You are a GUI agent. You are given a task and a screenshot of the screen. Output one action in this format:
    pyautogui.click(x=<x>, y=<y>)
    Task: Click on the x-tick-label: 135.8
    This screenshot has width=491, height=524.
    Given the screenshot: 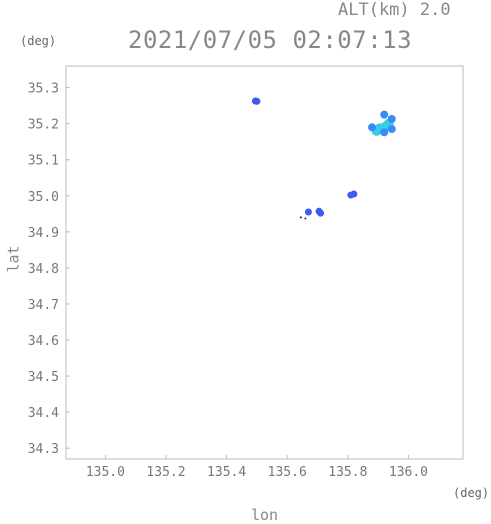 What is the action you would take?
    pyautogui.click(x=347, y=472)
    